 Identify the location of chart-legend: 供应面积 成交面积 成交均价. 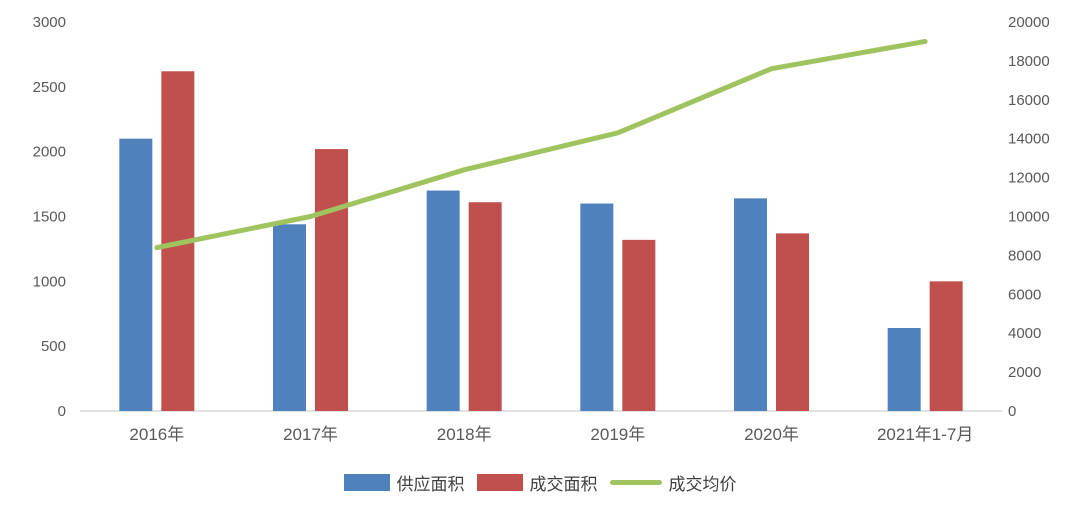
(540, 482).